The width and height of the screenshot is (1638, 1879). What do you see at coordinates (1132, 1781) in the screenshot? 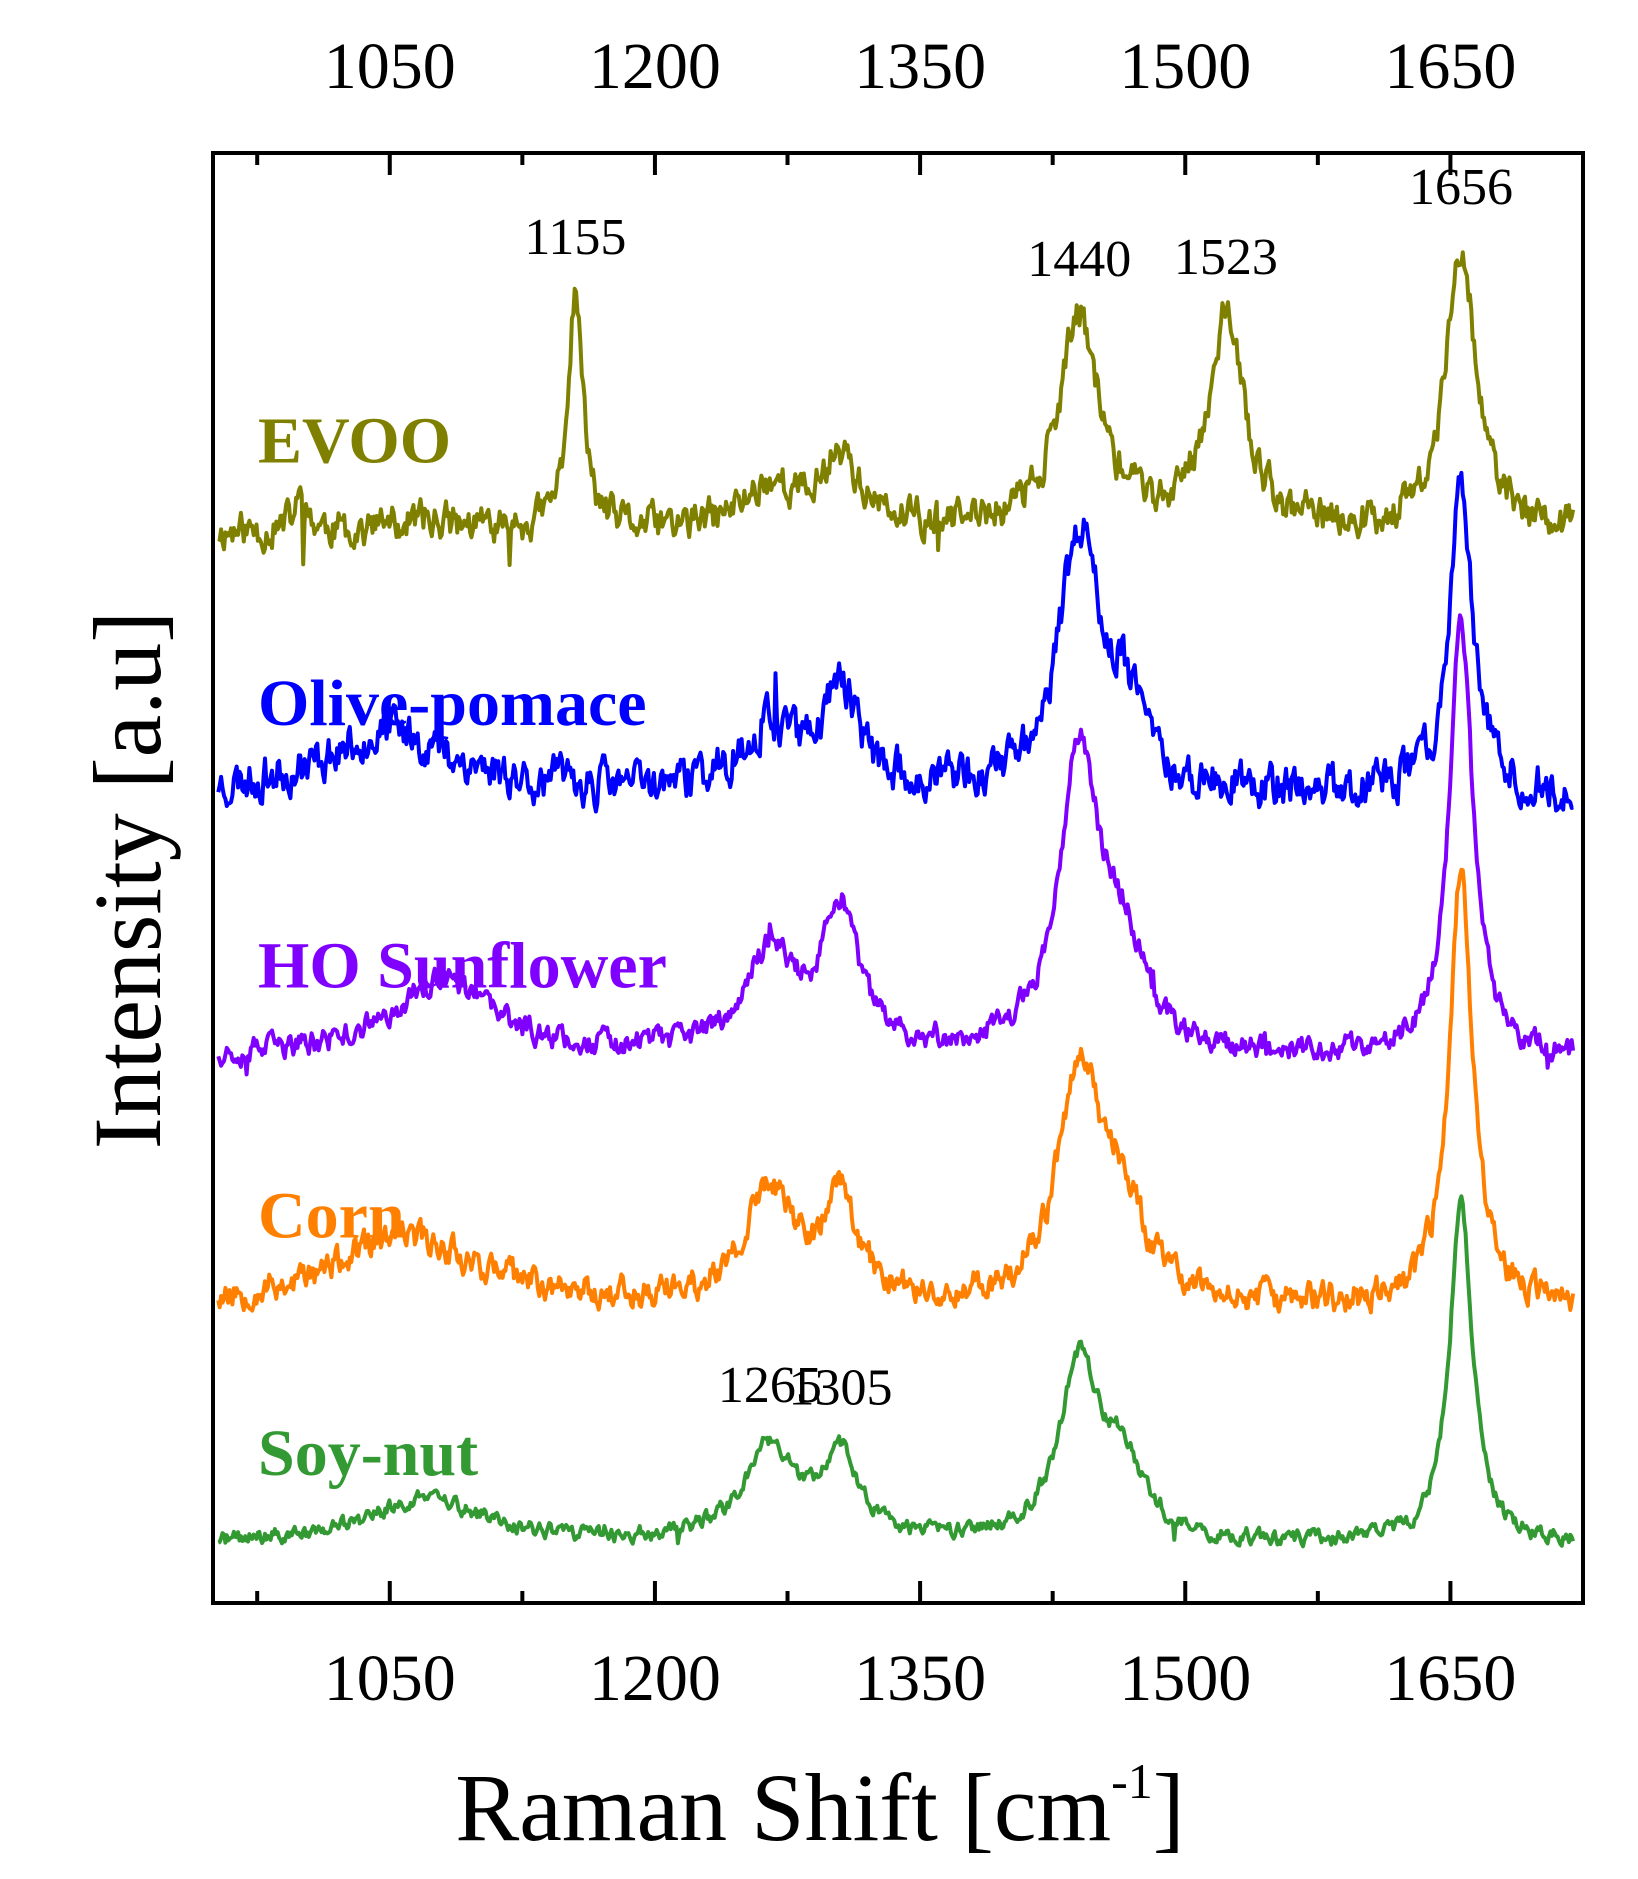
I see `x-axis-title-superscript: -1` at bounding box center [1132, 1781].